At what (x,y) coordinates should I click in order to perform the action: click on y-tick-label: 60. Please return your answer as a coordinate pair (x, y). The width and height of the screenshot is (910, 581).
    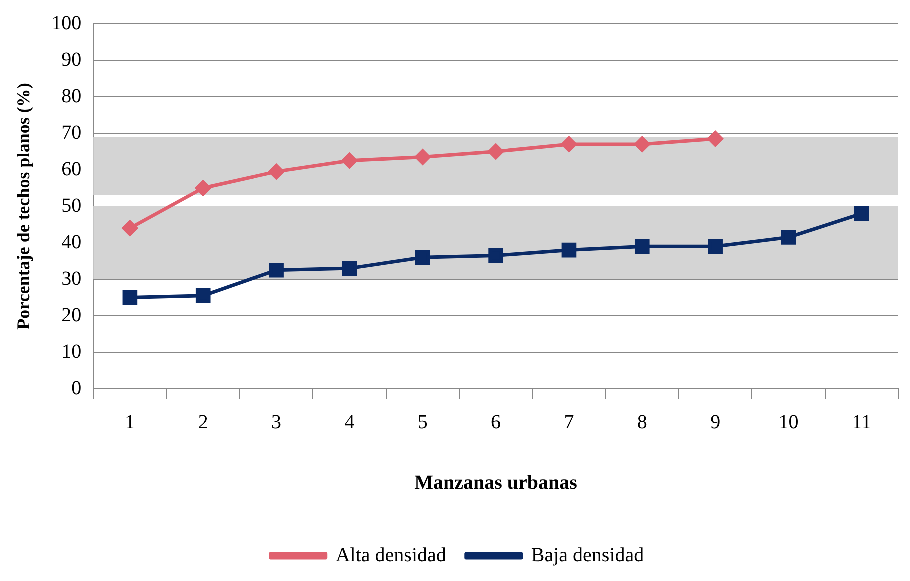
    Looking at the image, I should click on (72, 169).